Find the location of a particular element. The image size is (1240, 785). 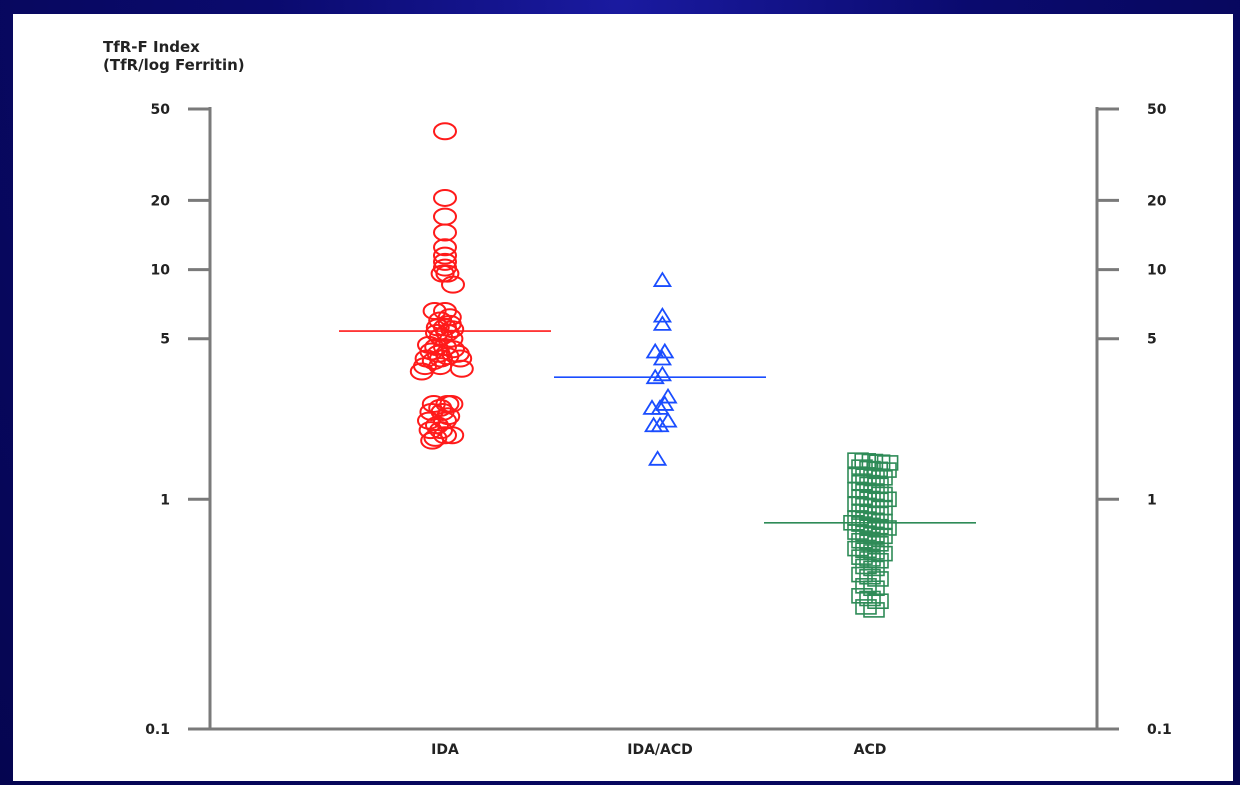

series-ida is located at coordinates (441, 286).